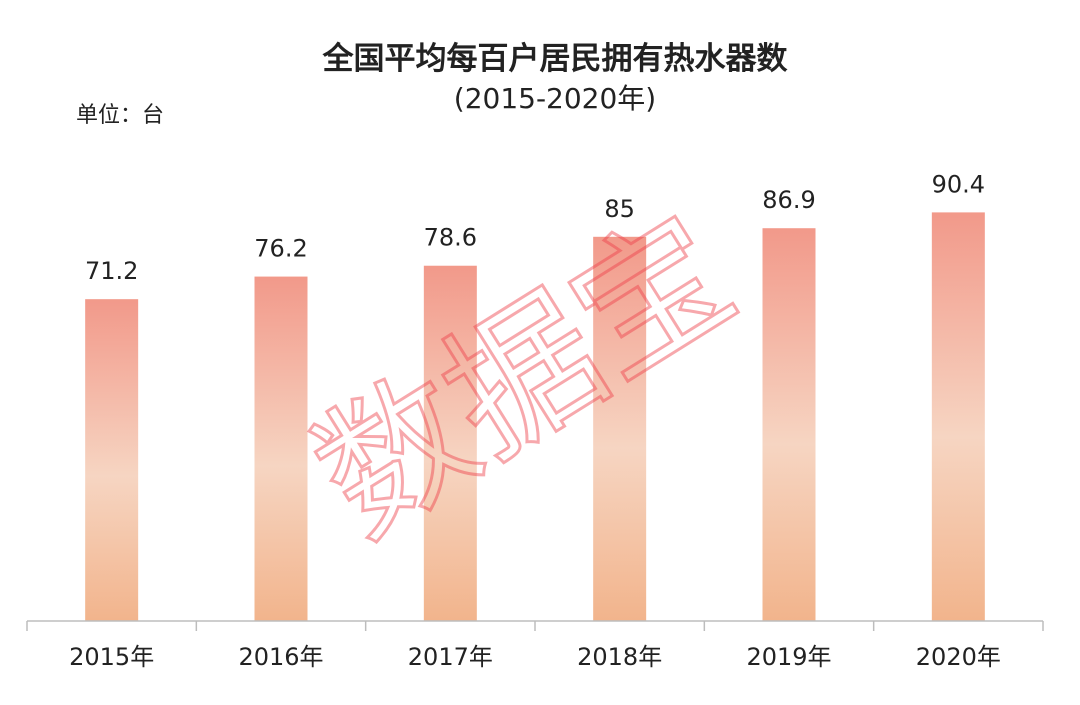 The height and width of the screenshot is (705, 1080). I want to click on unit-label: 单位：台, so click(120, 115).